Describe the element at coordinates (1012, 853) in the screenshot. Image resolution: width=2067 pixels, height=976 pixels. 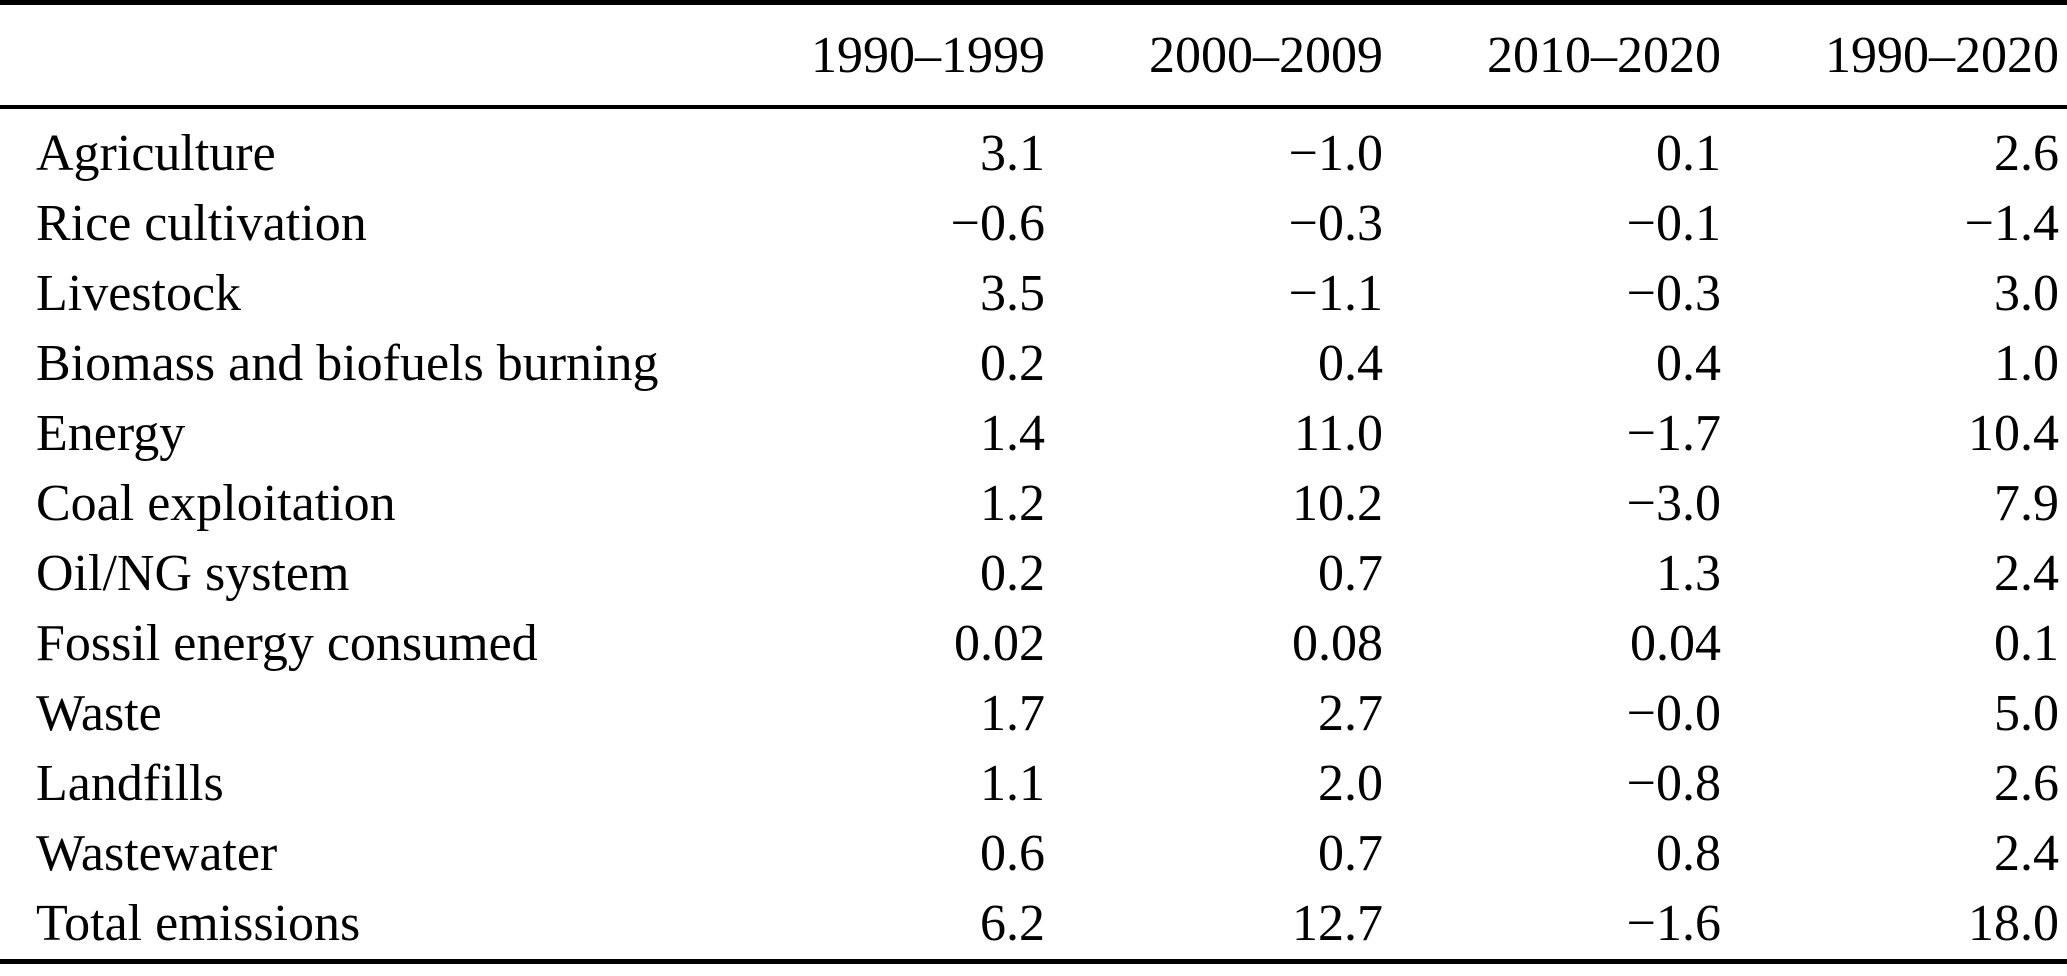
I see `value-cell: 0.6` at that location.